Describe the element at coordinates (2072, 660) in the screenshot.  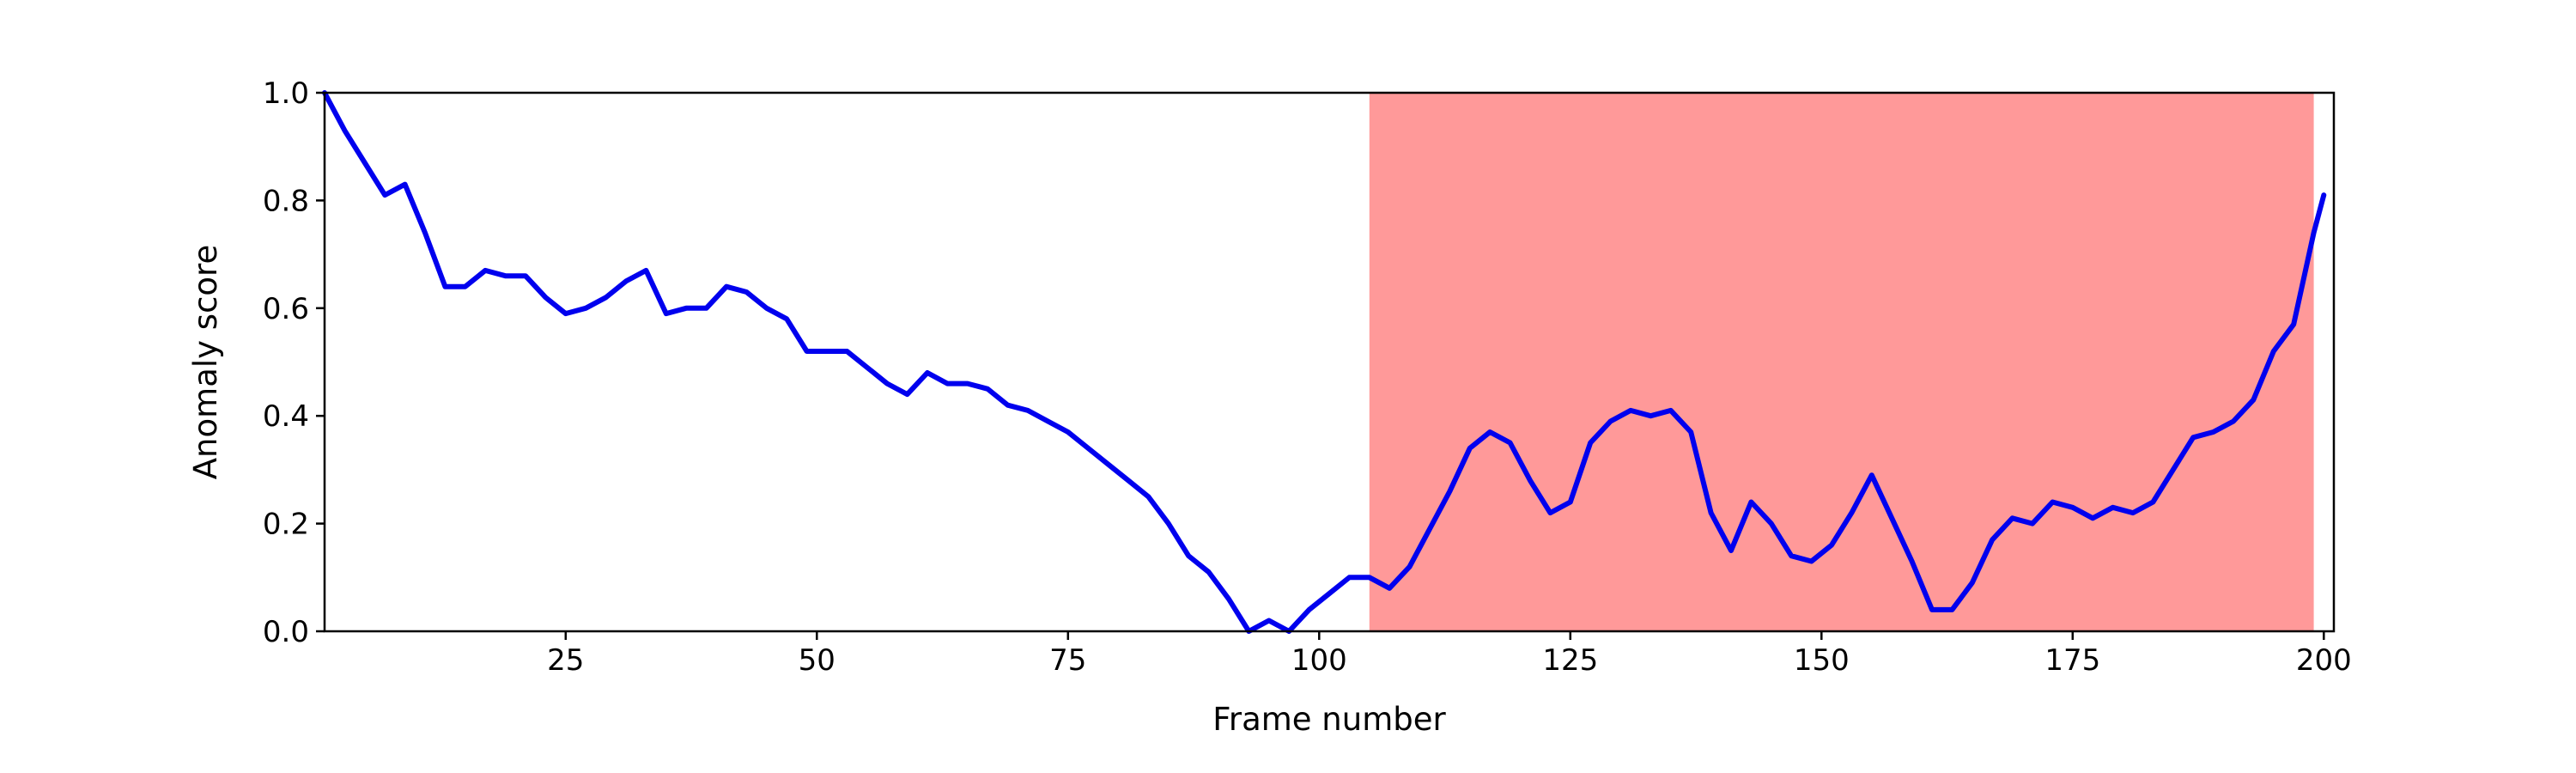
I see `x-tick-label: 175` at that location.